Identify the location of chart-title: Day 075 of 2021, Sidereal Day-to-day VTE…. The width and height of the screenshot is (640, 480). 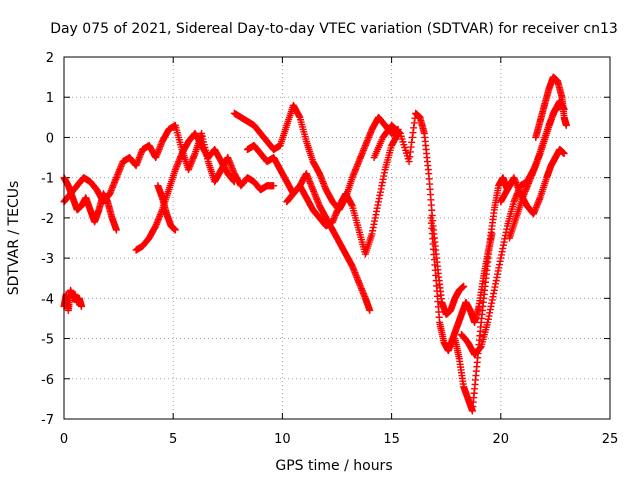
(334, 29).